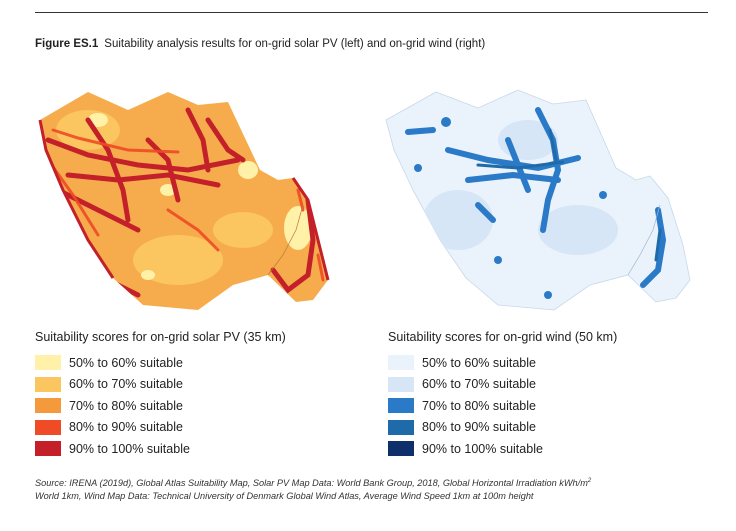 The height and width of the screenshot is (531, 736). What do you see at coordinates (479, 384) in the screenshot?
I see `wind-legend-label: 60% to 70% suitable` at bounding box center [479, 384].